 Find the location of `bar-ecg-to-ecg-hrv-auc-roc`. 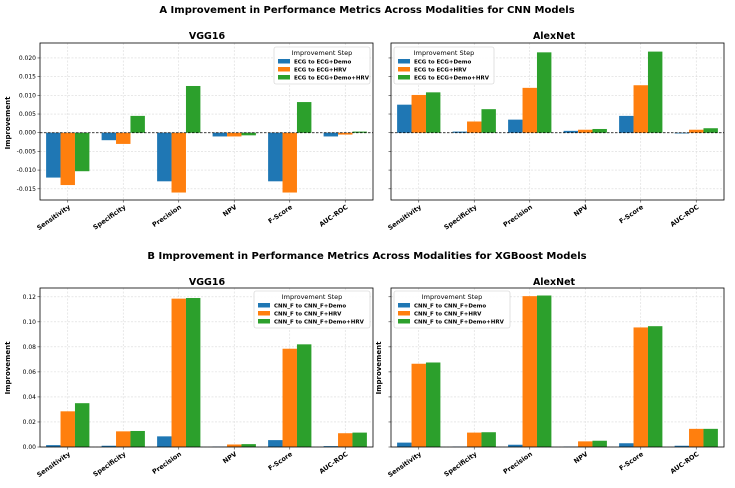

bar-ecg-to-ecg-hrv-auc-roc is located at coordinates (696, 131).